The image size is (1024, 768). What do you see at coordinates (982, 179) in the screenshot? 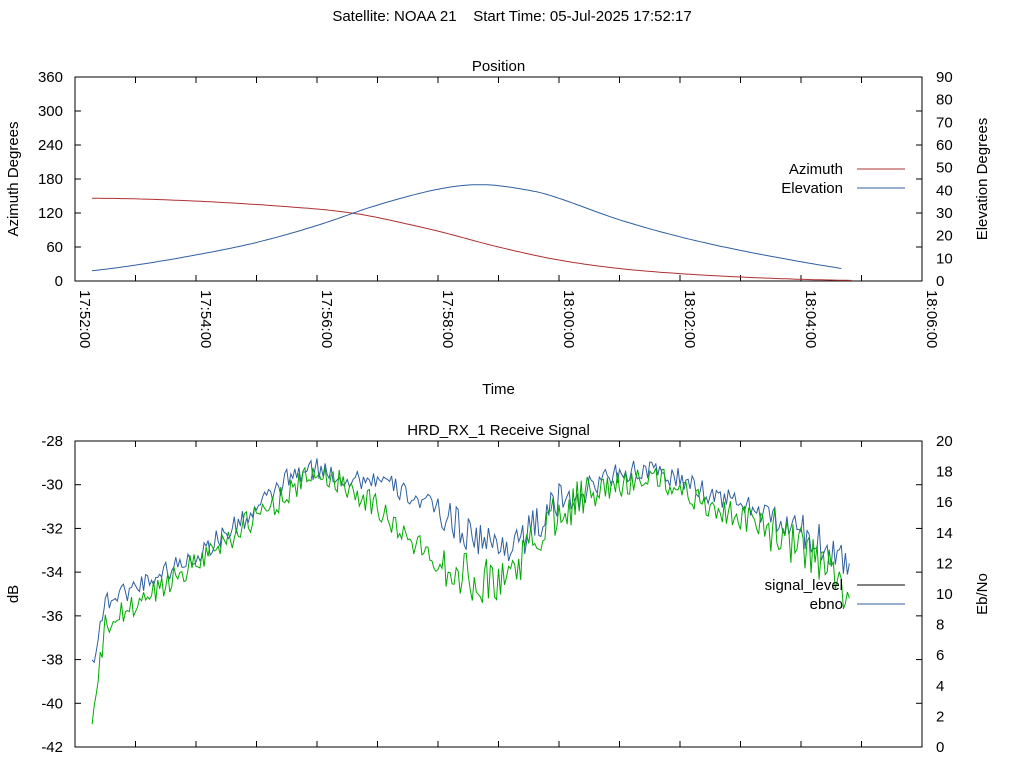
I see `position-y-right-label: Elevation Degrees` at bounding box center [982, 179].